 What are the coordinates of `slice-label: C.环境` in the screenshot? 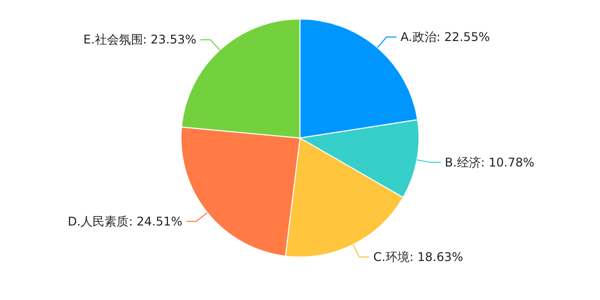 It's located at (391, 257).